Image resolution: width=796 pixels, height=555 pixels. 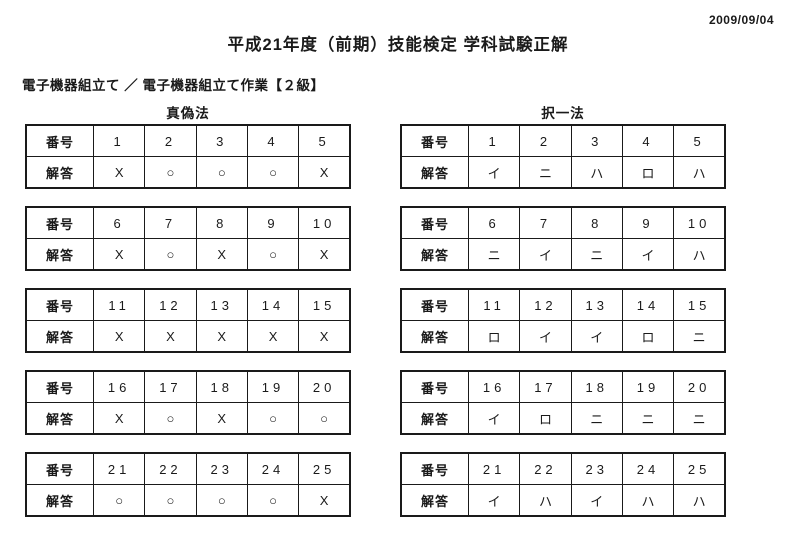 I want to click on answer-table: 番号 21 22 23 24 25 解答 ○ ○ ○ ○ X, so click(x=188, y=484).